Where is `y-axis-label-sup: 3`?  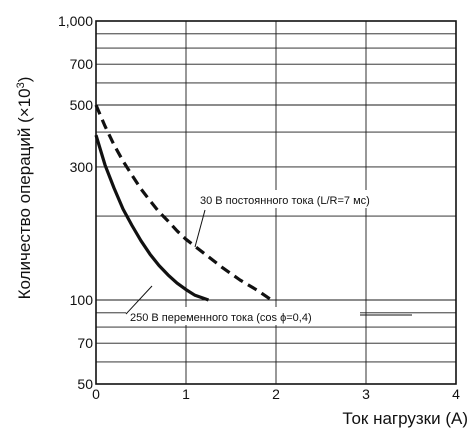 y-axis-label-sup: 3 is located at coordinates (21, 85).